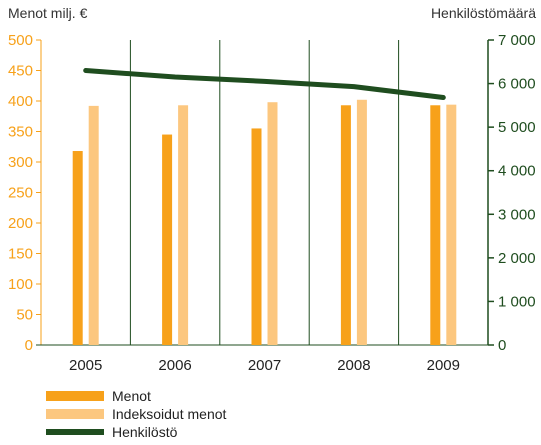 Image resolution: width=541 pixels, height=445 pixels. What do you see at coordinates (443, 365) in the screenshot?
I see `category-label: 2009` at bounding box center [443, 365].